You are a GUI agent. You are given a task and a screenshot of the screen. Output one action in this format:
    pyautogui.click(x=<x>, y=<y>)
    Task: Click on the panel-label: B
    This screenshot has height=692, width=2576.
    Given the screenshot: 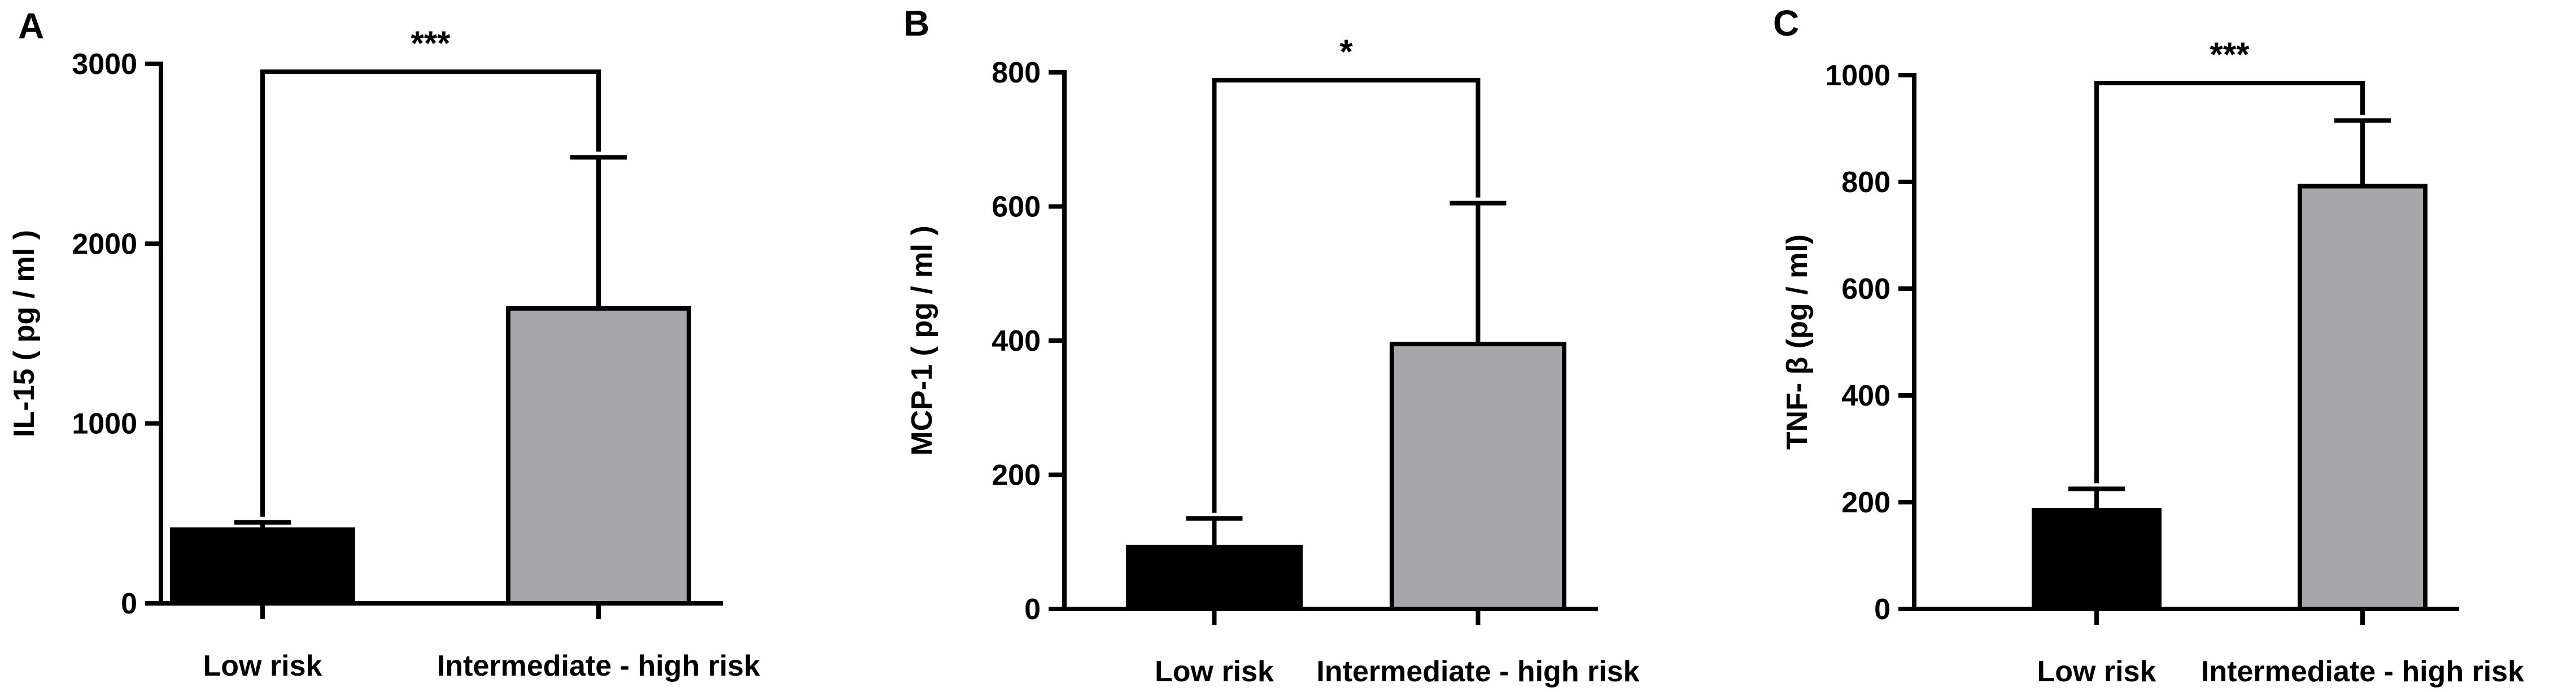 What is the action you would take?
    pyautogui.click(x=916, y=23)
    